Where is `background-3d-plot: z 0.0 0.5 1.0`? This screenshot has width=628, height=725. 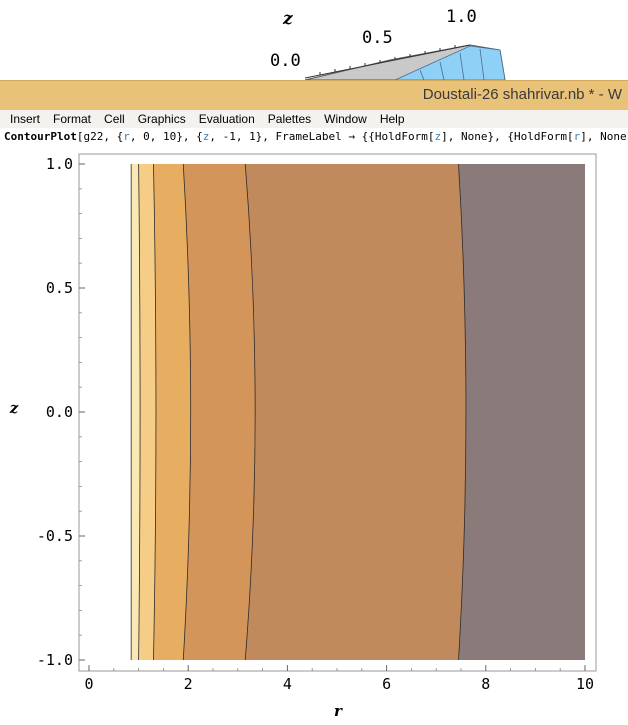 background-3d-plot: z 0.0 0.5 1.0 is located at coordinates (388, 43).